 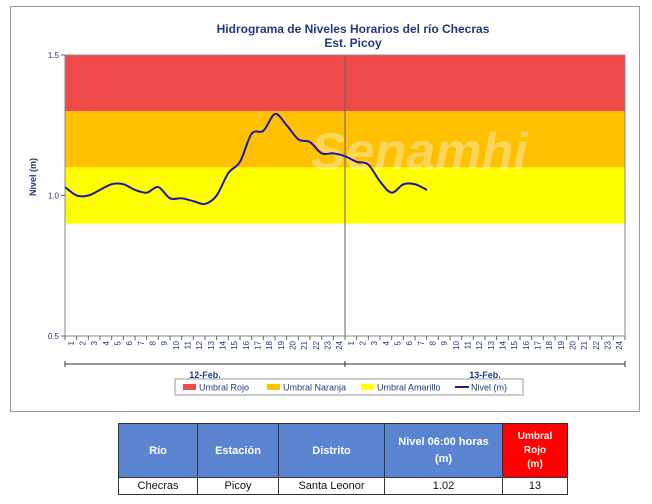 What do you see at coordinates (54, 196) in the screenshot?
I see `y-tick-label-1: 1.0` at bounding box center [54, 196].